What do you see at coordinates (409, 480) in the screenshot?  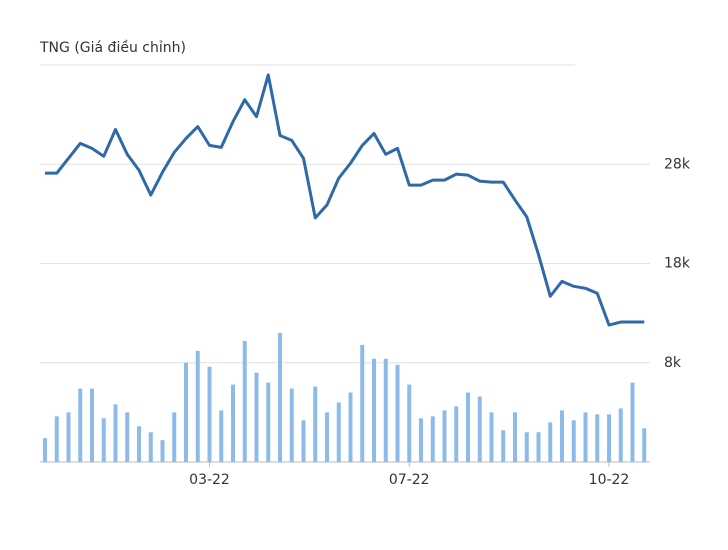 I see `x-tick-label: 07-22` at bounding box center [409, 480].